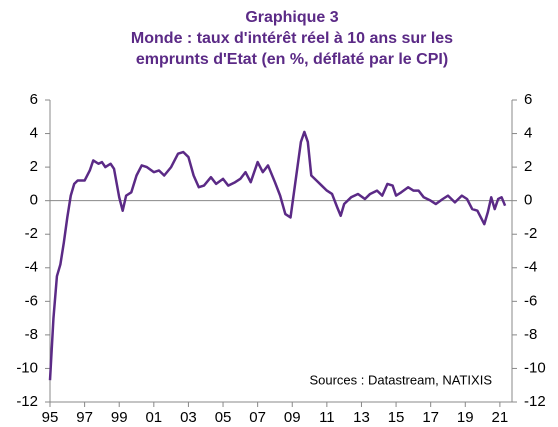 The width and height of the screenshot is (558, 427). I want to click on y2-tick-label: 4, so click(528, 133).